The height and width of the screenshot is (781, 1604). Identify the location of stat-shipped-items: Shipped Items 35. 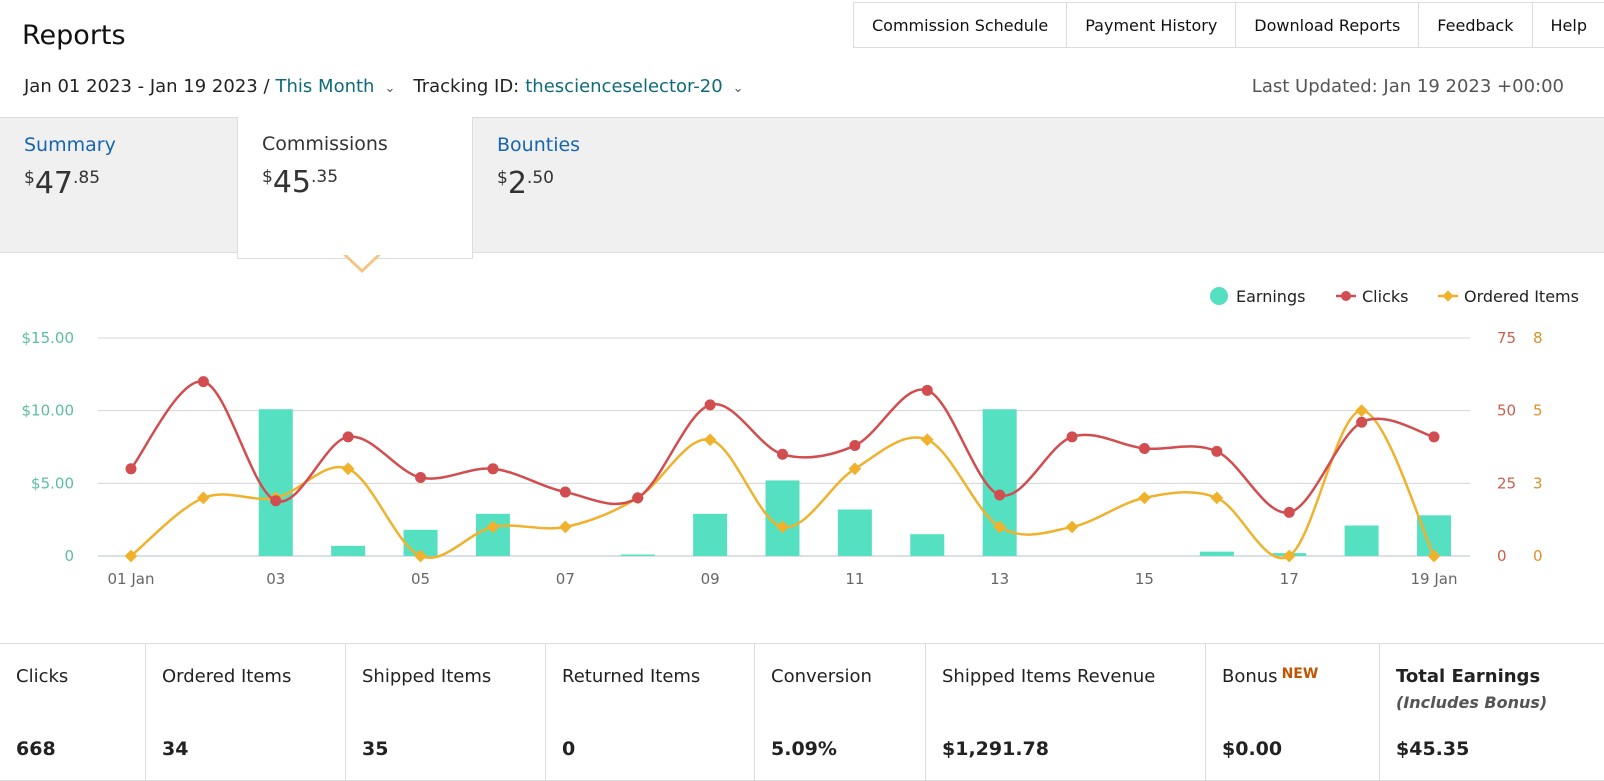
(446, 712).